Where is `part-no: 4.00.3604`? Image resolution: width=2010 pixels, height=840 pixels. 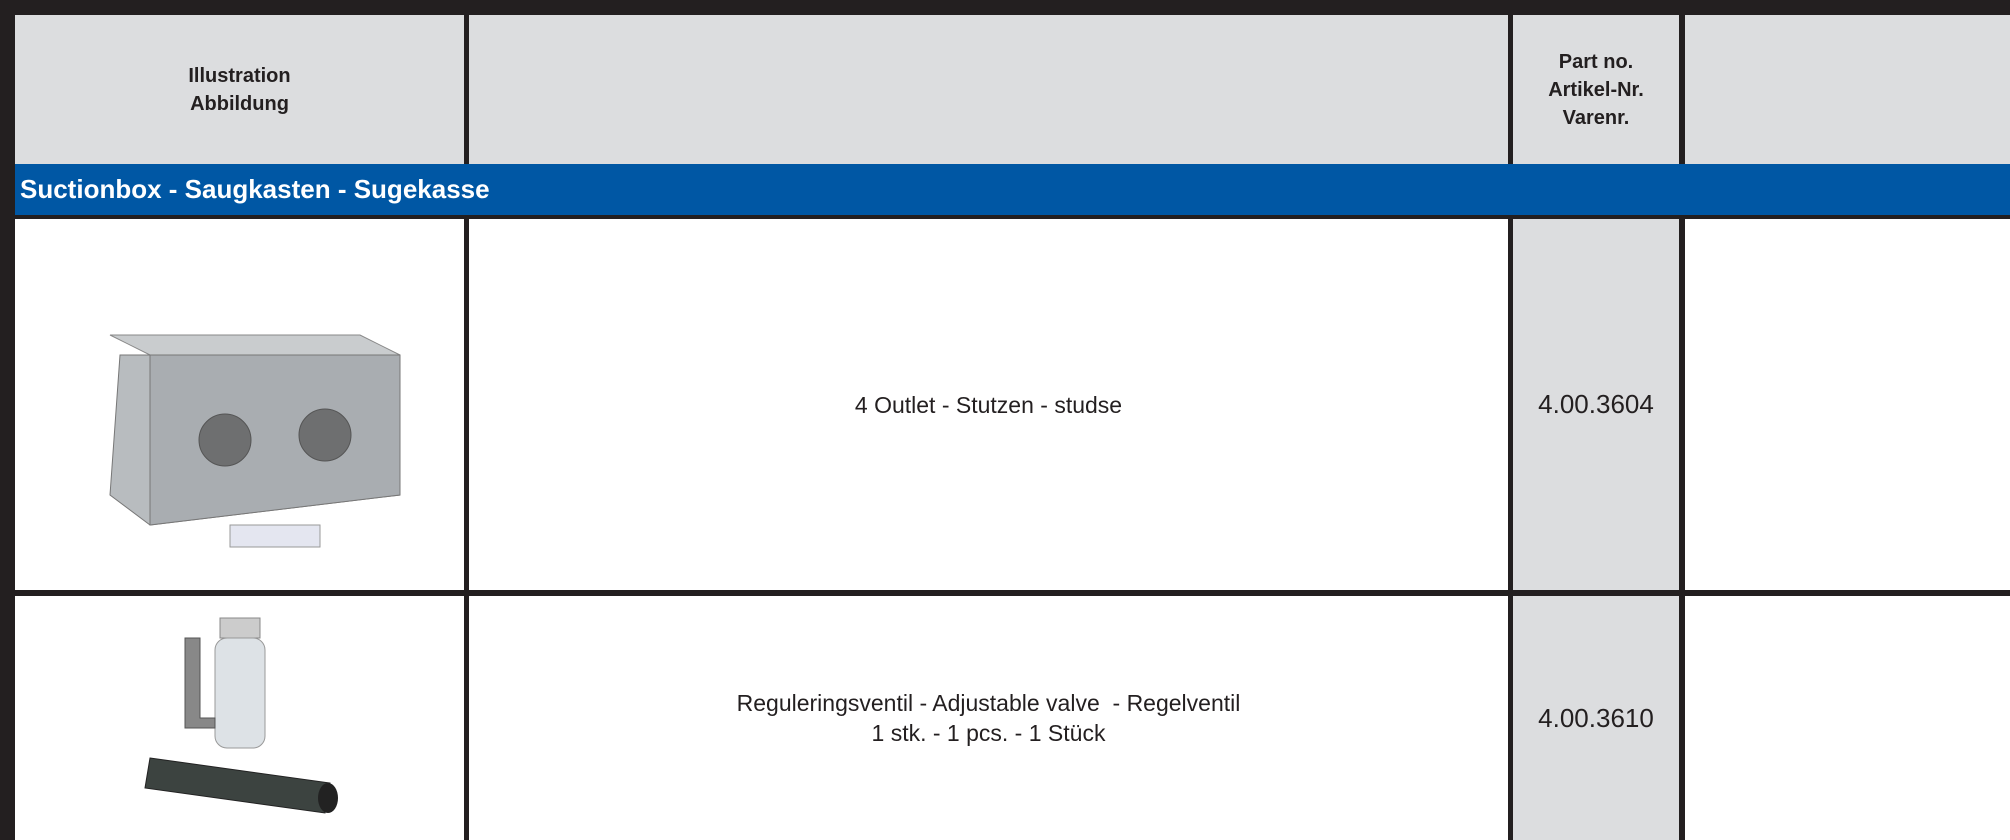 part-no: 4.00.3604 is located at coordinates (1596, 404).